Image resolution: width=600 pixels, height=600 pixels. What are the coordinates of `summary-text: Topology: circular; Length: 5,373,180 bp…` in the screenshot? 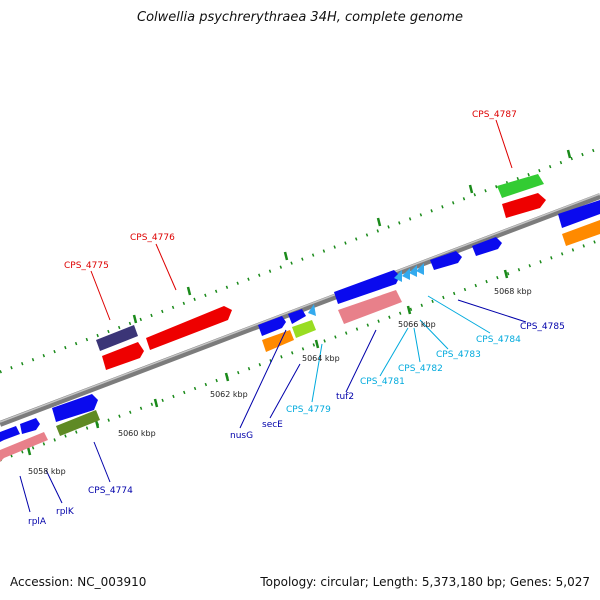 It's located at (425, 582).